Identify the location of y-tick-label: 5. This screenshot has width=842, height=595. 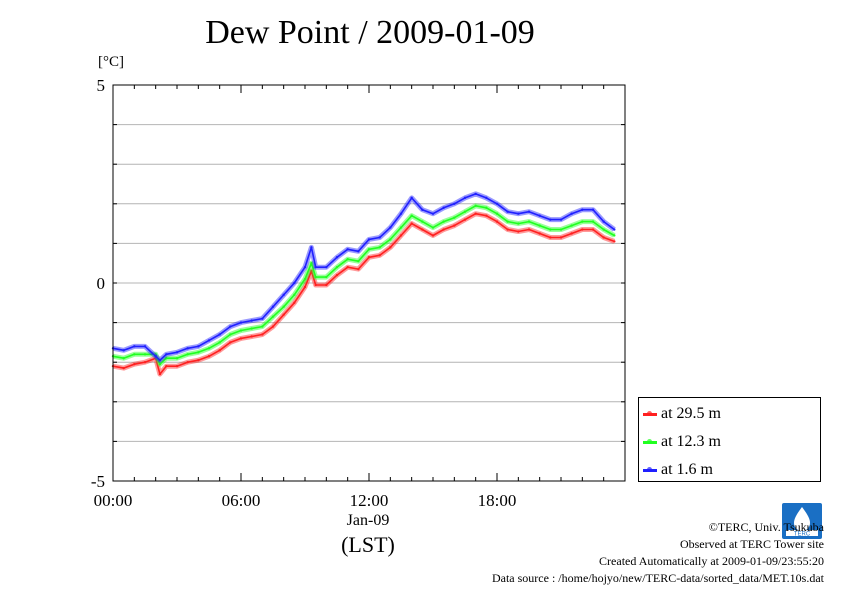
(101, 85).